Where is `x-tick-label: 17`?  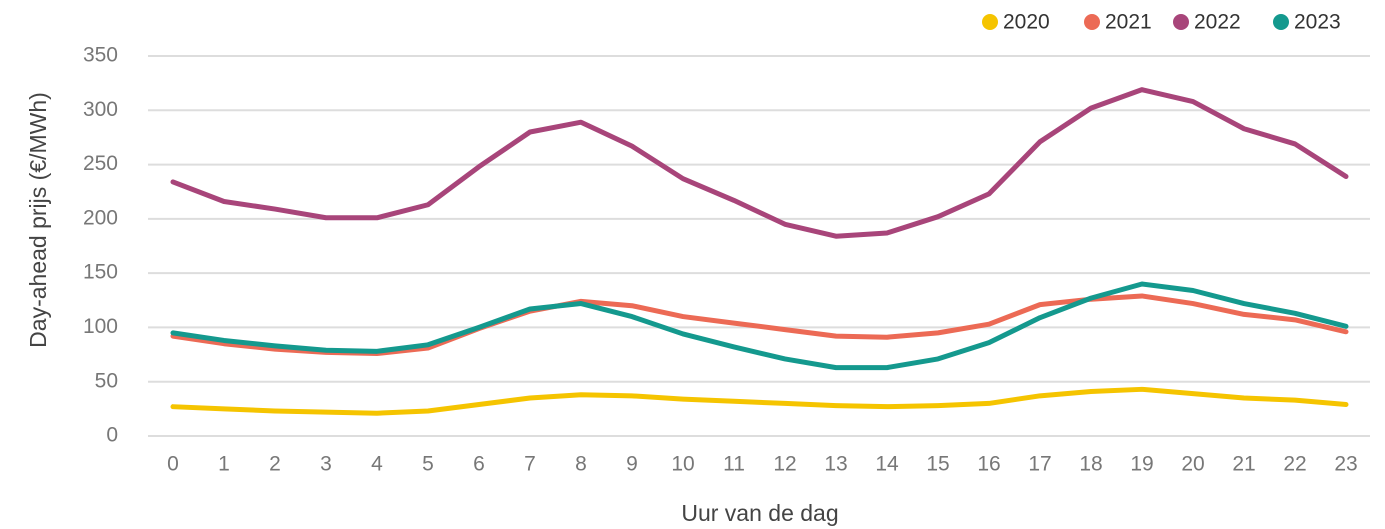 x-tick-label: 17 is located at coordinates (1039, 464).